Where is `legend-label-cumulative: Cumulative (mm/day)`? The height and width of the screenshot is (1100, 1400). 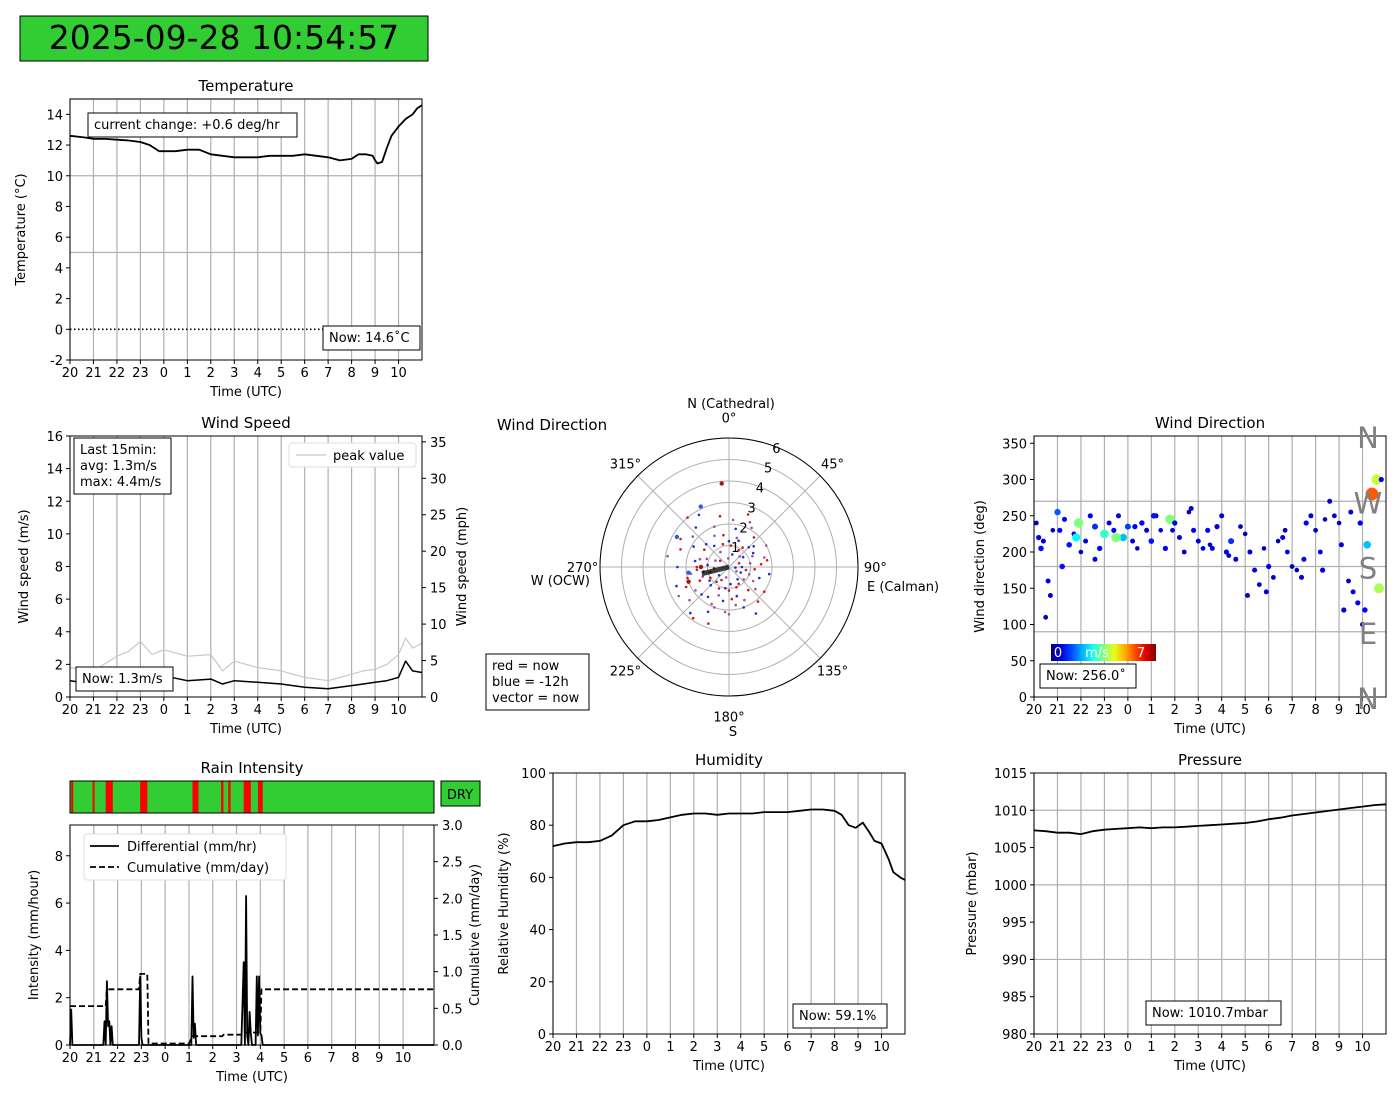 legend-label-cumulative: Cumulative (mm/day) is located at coordinates (198, 868).